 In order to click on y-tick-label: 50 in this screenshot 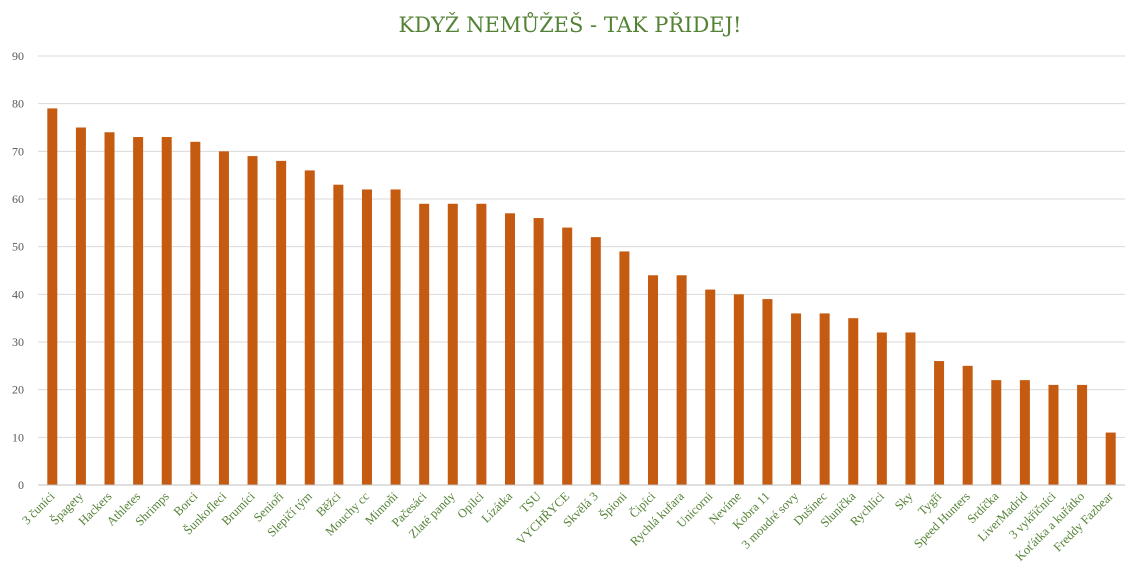, I will do `click(18, 247)`.